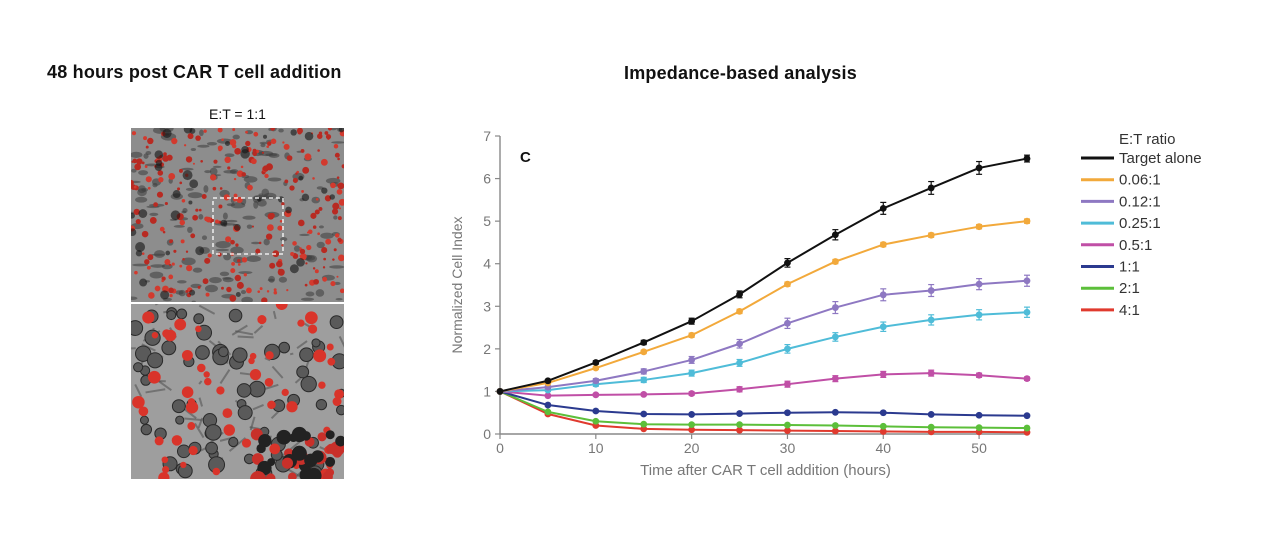 This screenshot has width=1280, height=545. What do you see at coordinates (1129, 288) in the screenshot?
I see `legend-entry: 2:1` at bounding box center [1129, 288].